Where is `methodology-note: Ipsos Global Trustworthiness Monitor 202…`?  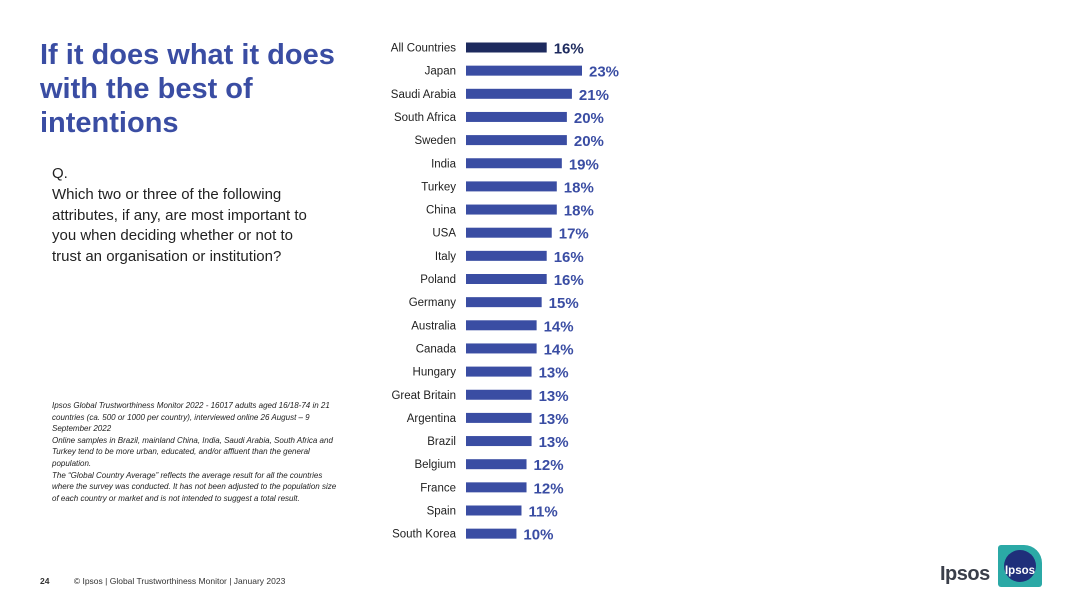
methodology-note: Ipsos Global Trustworthiness Monitor 202… is located at coordinates (191, 417).